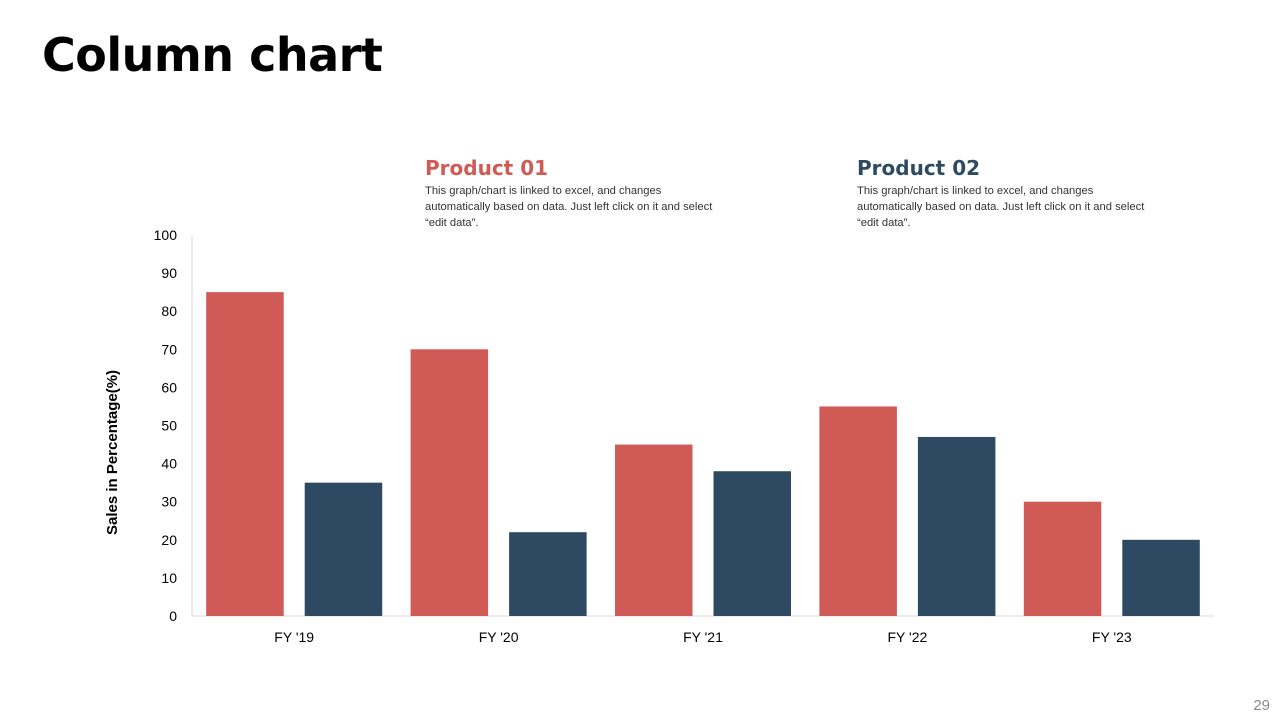 This screenshot has height=720, width=1280. What do you see at coordinates (169, 426) in the screenshot?
I see `y-tick-label: 50` at bounding box center [169, 426].